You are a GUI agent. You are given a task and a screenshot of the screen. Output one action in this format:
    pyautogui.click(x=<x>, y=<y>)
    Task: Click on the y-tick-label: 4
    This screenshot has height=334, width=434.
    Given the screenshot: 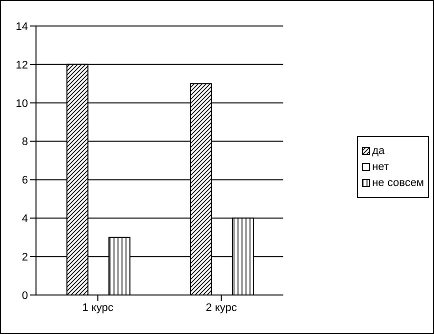 What is the action you would take?
    pyautogui.click(x=25, y=219)
    